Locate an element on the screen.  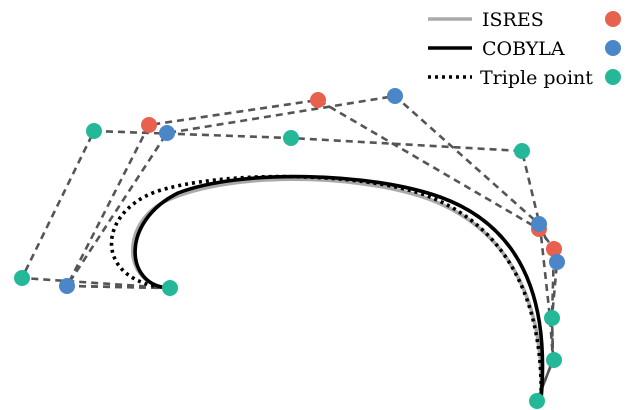
legend-marker-isres is located at coordinates (613, 19).